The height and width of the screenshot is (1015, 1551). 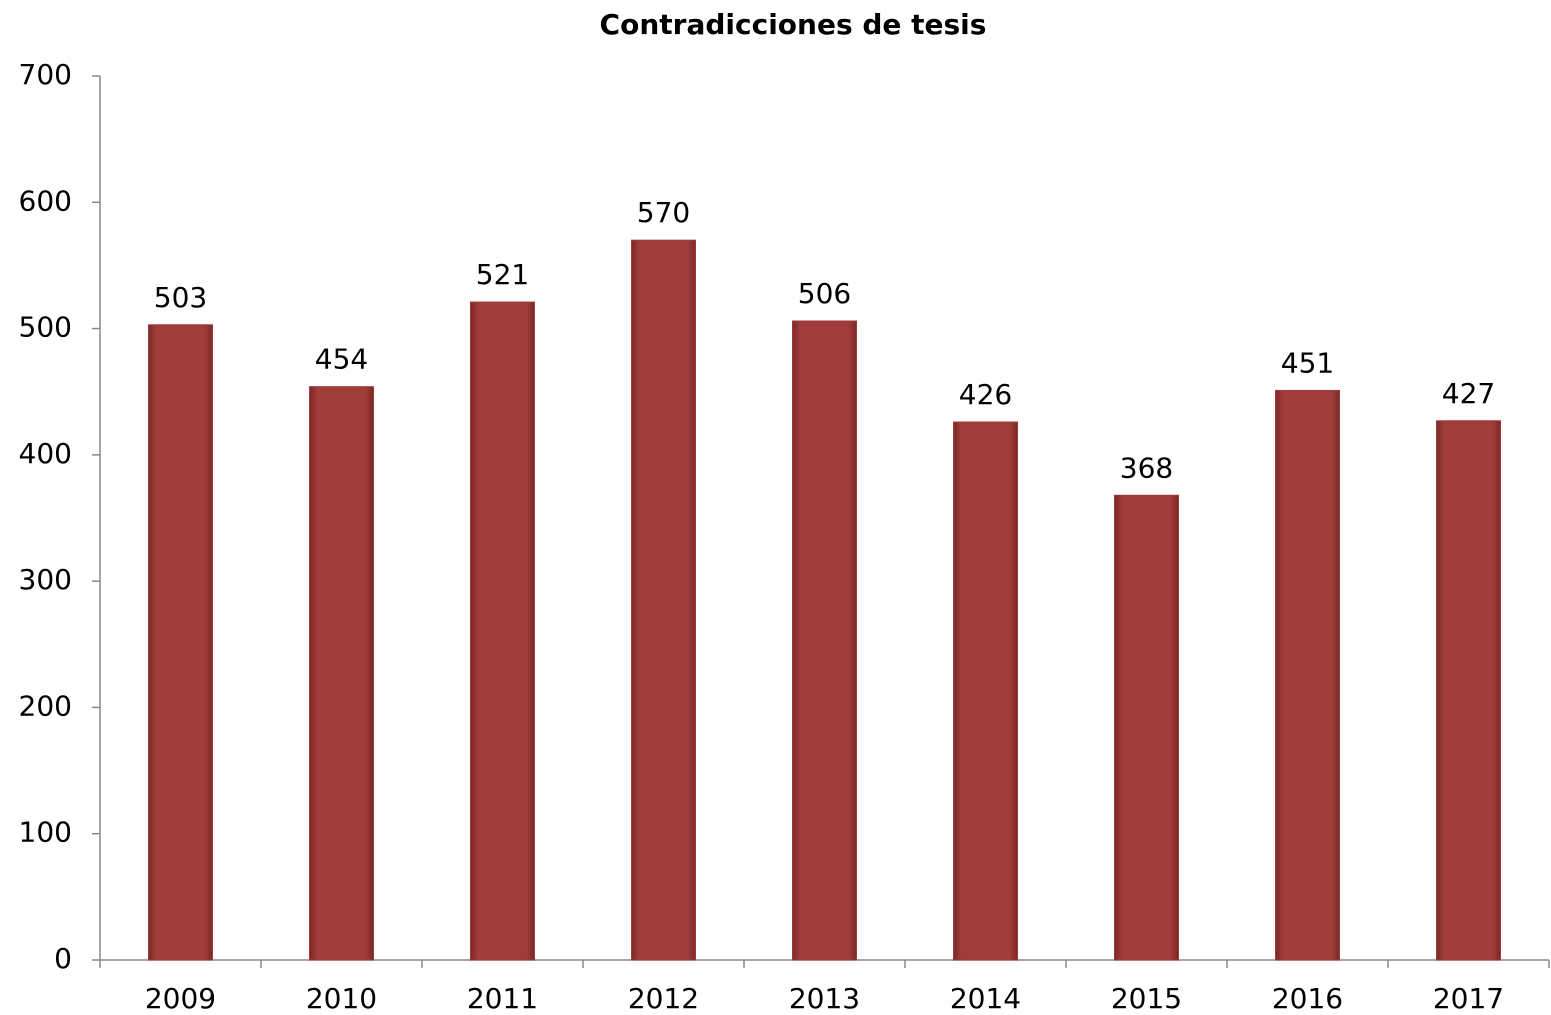 What do you see at coordinates (663, 212) in the screenshot?
I see `data-label: 570` at bounding box center [663, 212].